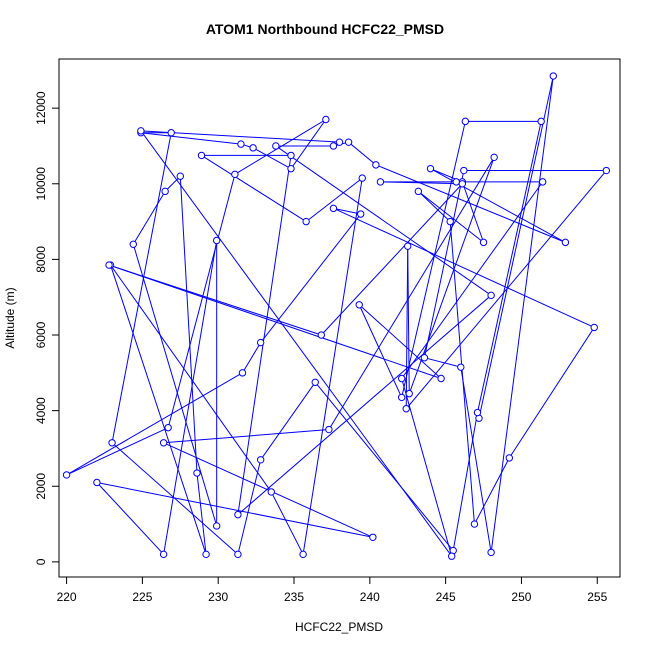 The width and height of the screenshot is (650, 650). What do you see at coordinates (370, 597) in the screenshot?
I see `x-tick-label: 240` at bounding box center [370, 597].